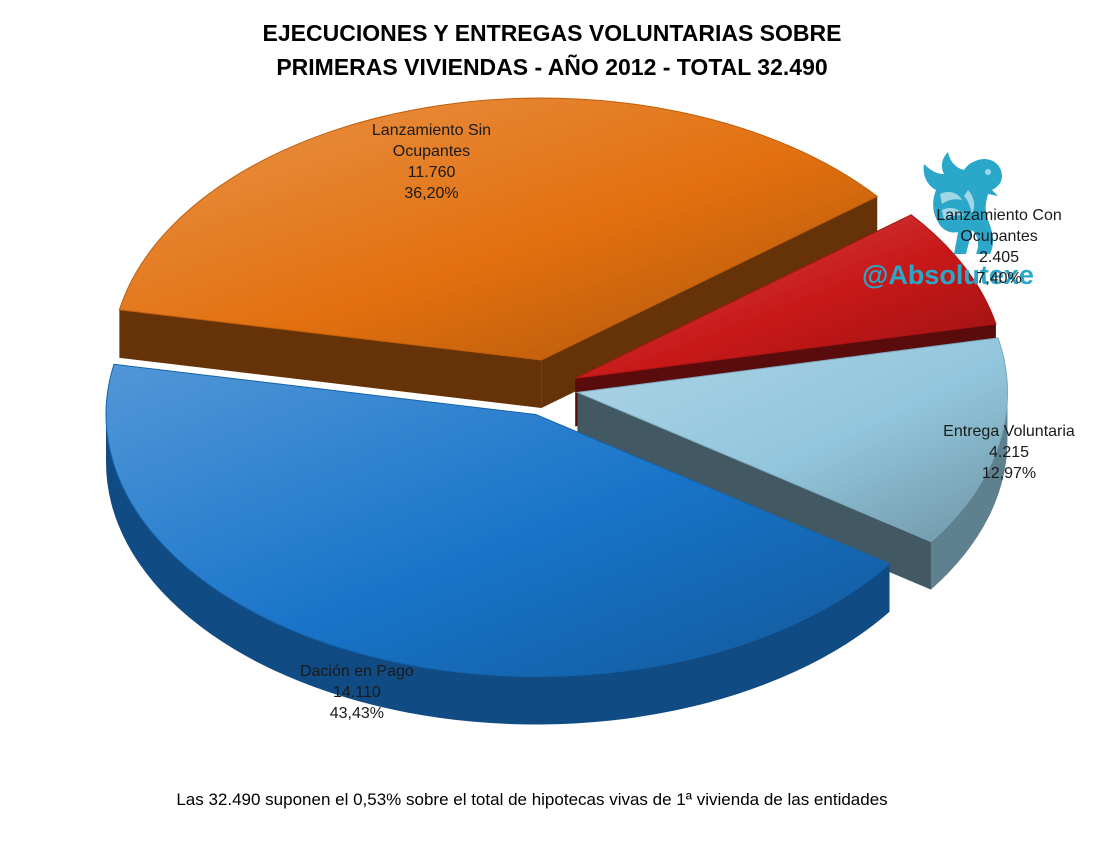 The image size is (1104, 847). What do you see at coordinates (999, 257) in the screenshot?
I see `slice-label-line: 2.405` at bounding box center [999, 257].